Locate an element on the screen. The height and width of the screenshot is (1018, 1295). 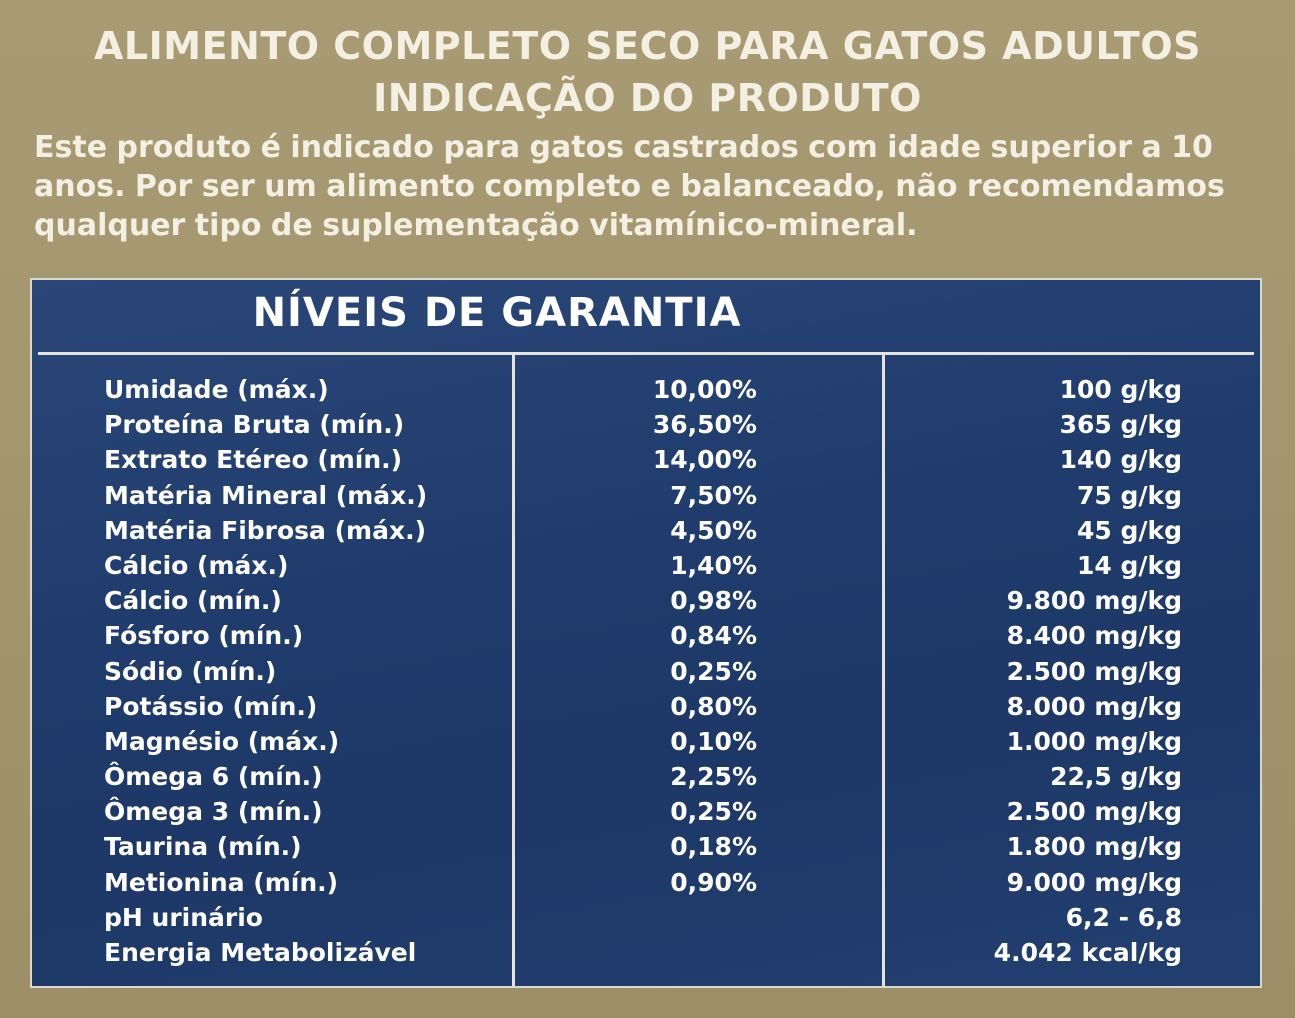
nutrient-amount: 75 g/kg is located at coordinates (1129, 495).